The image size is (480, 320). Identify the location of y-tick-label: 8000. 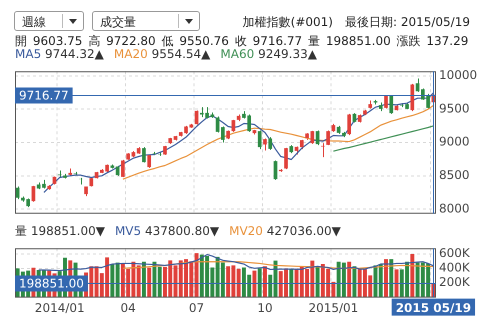
(454, 208).